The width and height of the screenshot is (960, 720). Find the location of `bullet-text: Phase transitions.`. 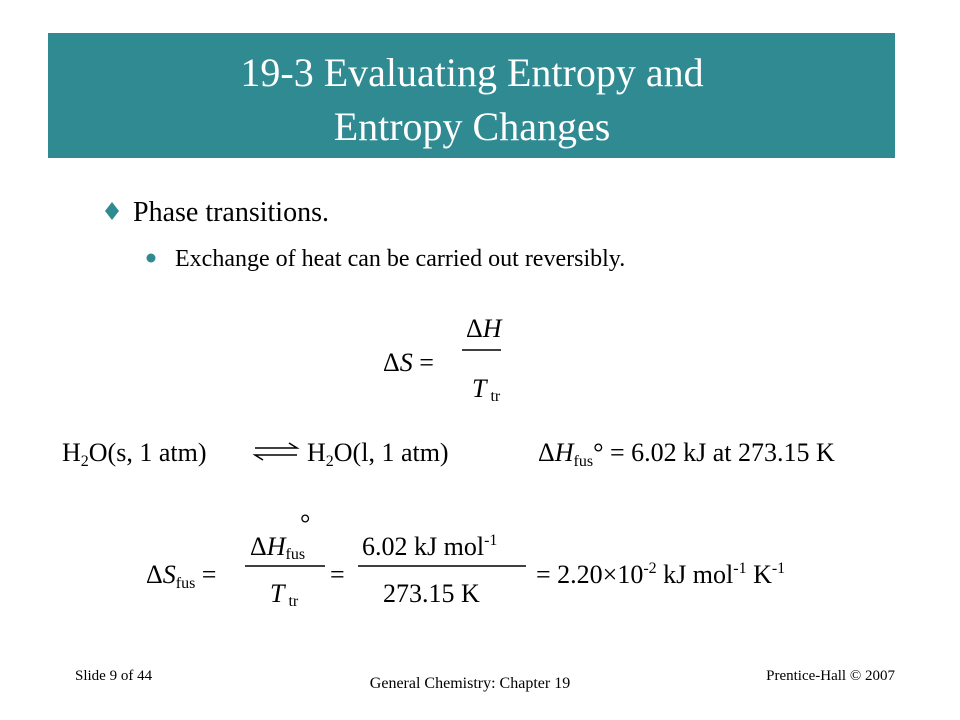

bullet-text: Phase transitions. is located at coordinates (231, 212).